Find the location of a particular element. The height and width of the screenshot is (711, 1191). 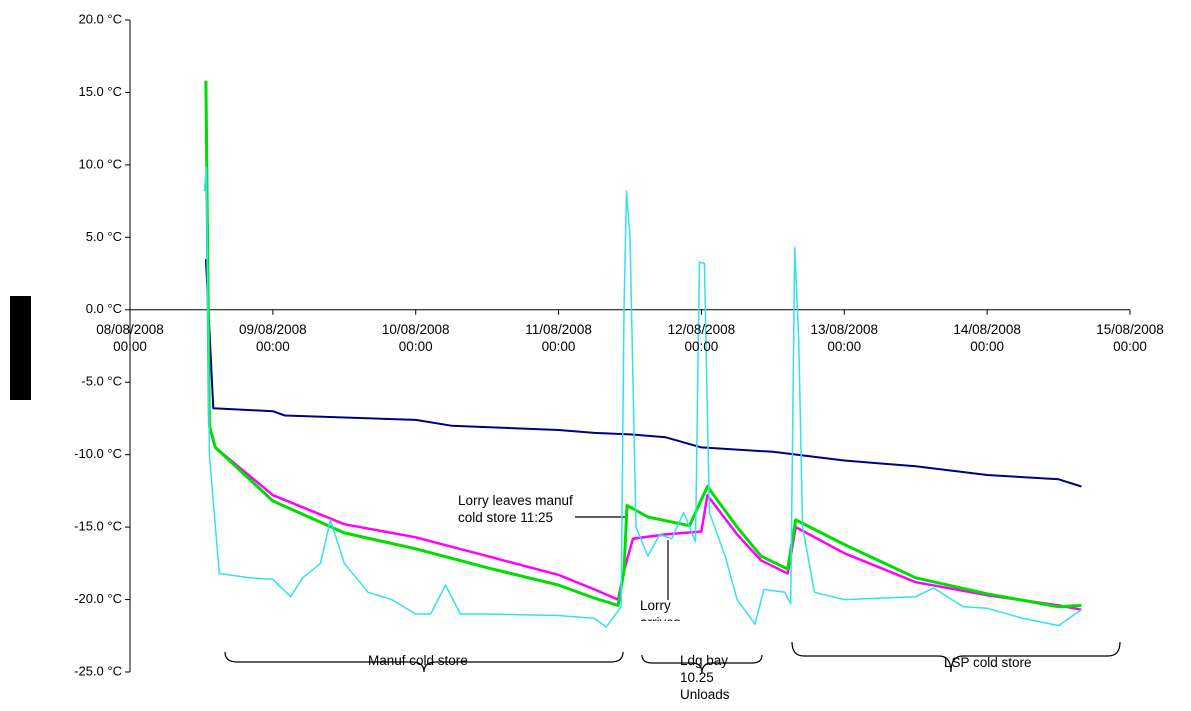

annotation: Lorry leaves manuf cold store 11:25 is located at coordinates (515, 509).